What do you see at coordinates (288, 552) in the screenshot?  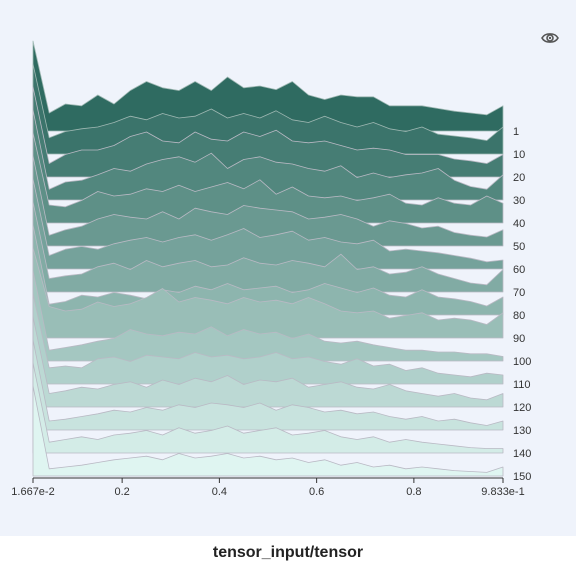 I see `chart-title: tensor_input/tensor` at bounding box center [288, 552].